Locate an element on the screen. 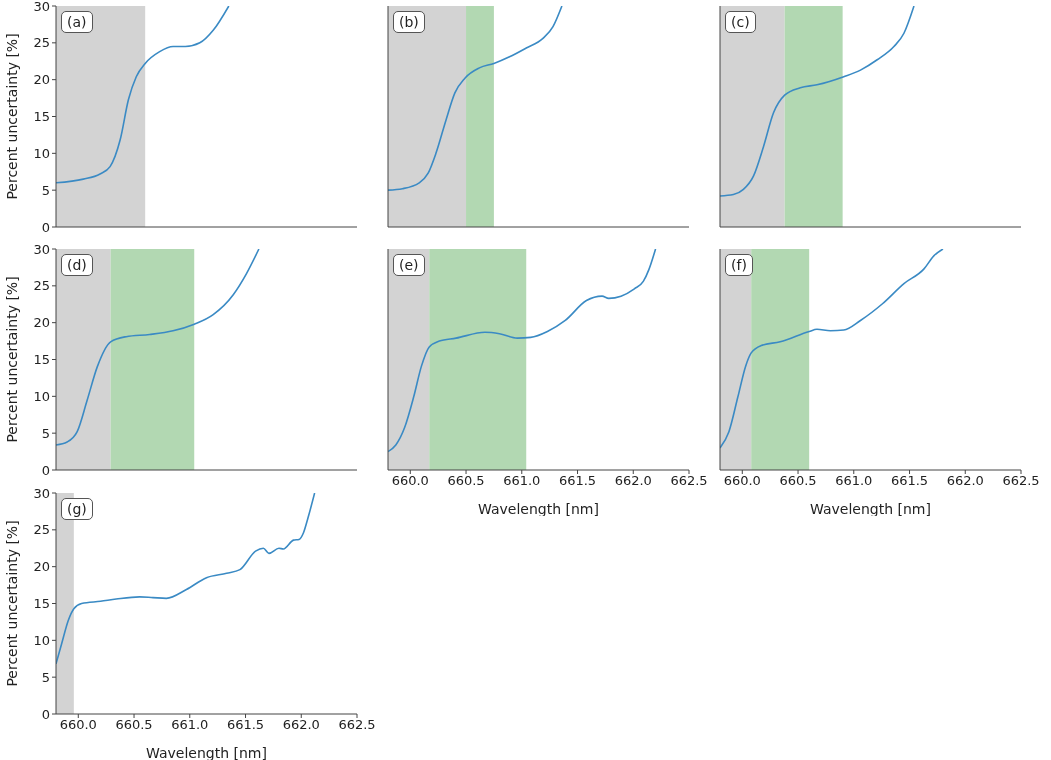  annotation: (b) is located at coordinates (409, 22).